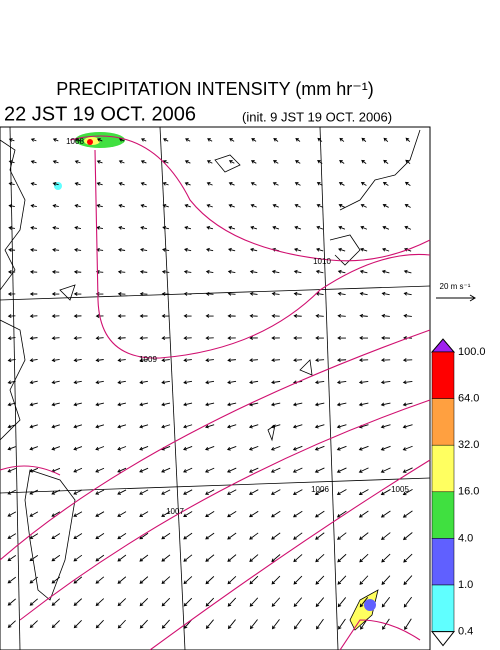 The image size is (500, 650). What do you see at coordinates (175, 511) in the screenshot?
I see `contour-label: 1007` at bounding box center [175, 511].